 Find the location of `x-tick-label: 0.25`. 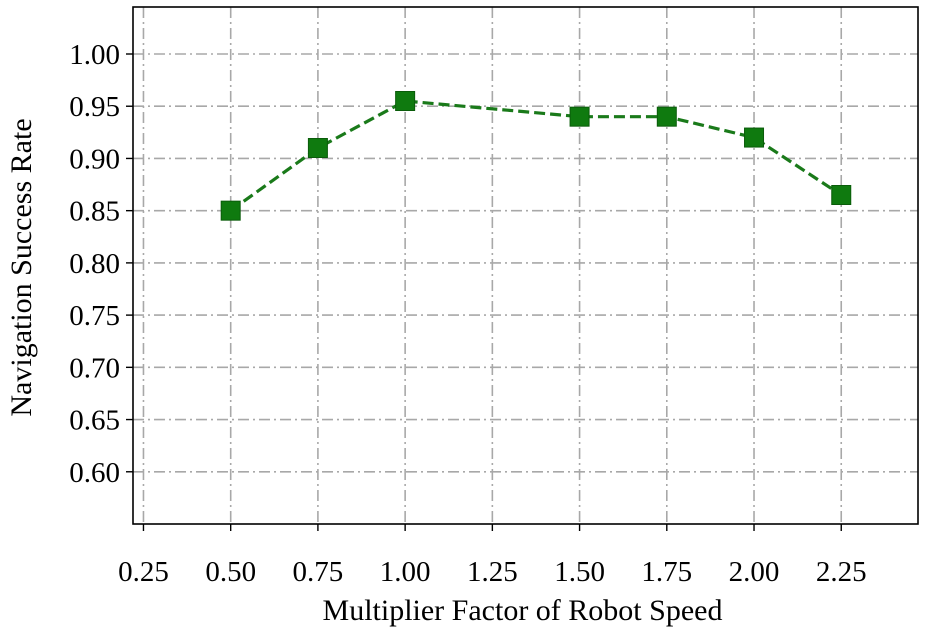

x-tick-label: 0.25 is located at coordinates (143, 572).